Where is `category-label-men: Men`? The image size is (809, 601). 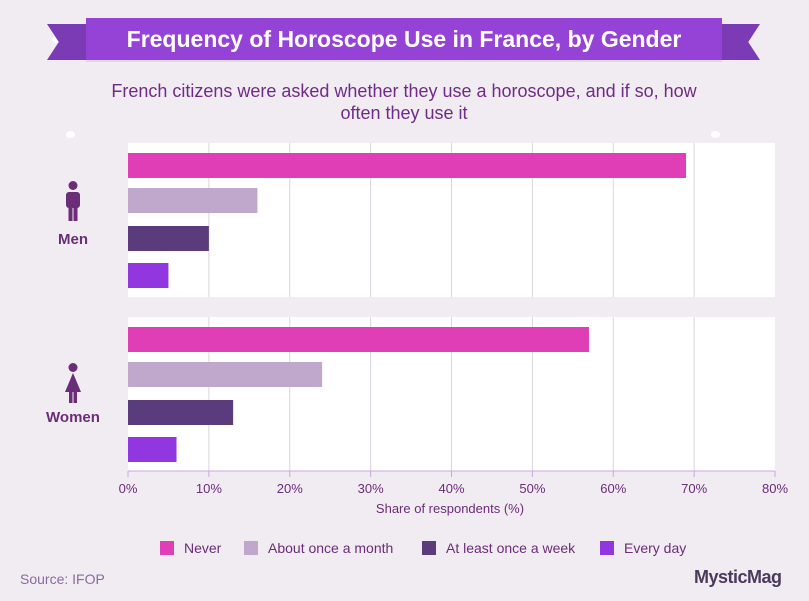 category-label-men: Men is located at coordinates (73, 239).